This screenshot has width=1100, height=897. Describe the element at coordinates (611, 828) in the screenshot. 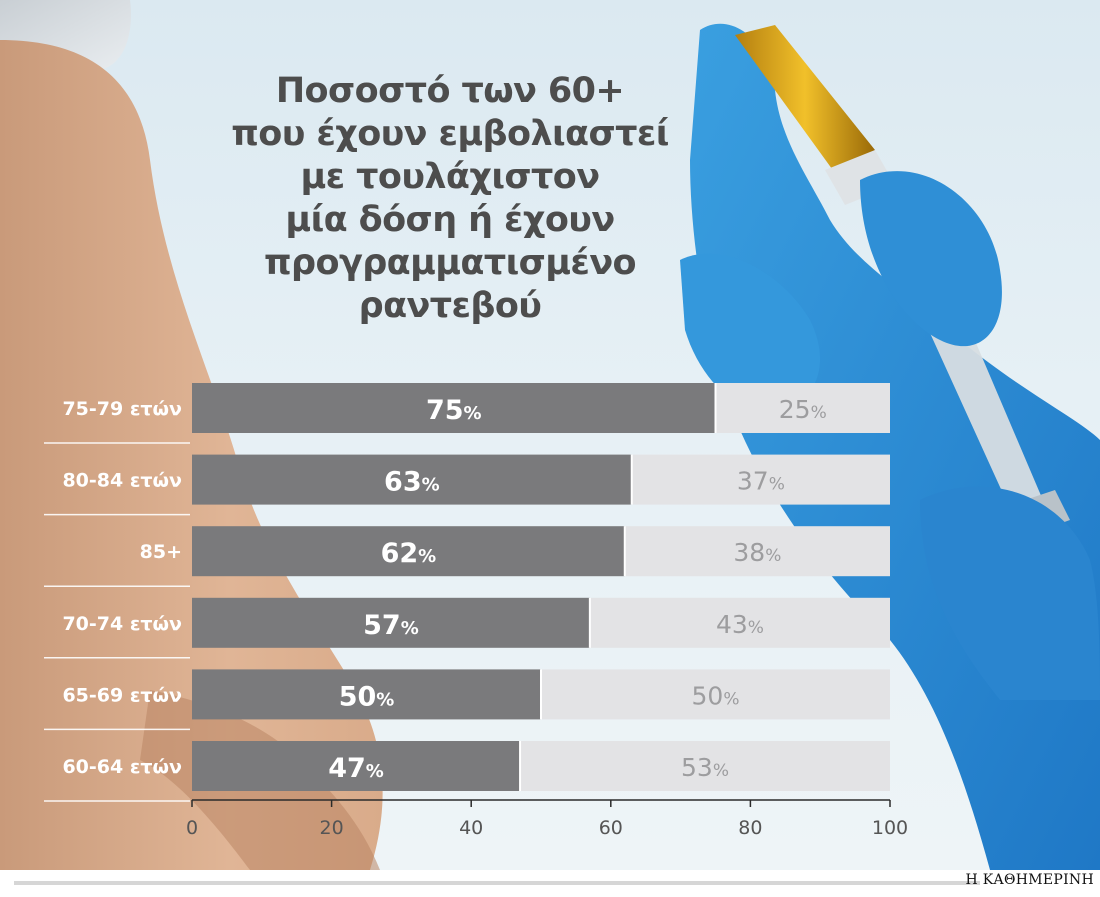

I see `x-tick-label: 60` at that location.